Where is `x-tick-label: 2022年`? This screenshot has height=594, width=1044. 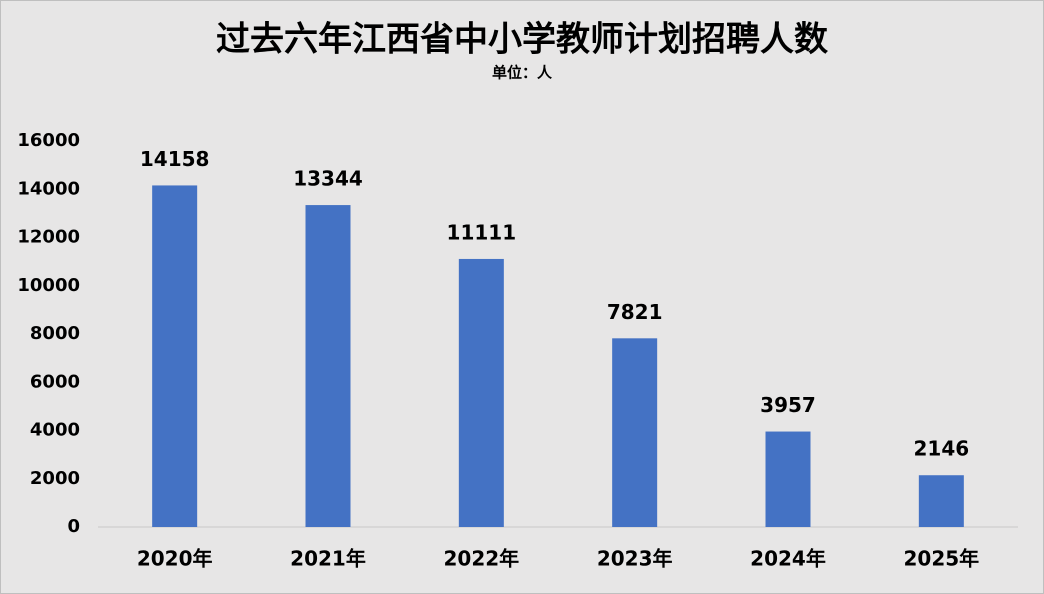
x-tick-label: 2022年 is located at coordinates (481, 559).